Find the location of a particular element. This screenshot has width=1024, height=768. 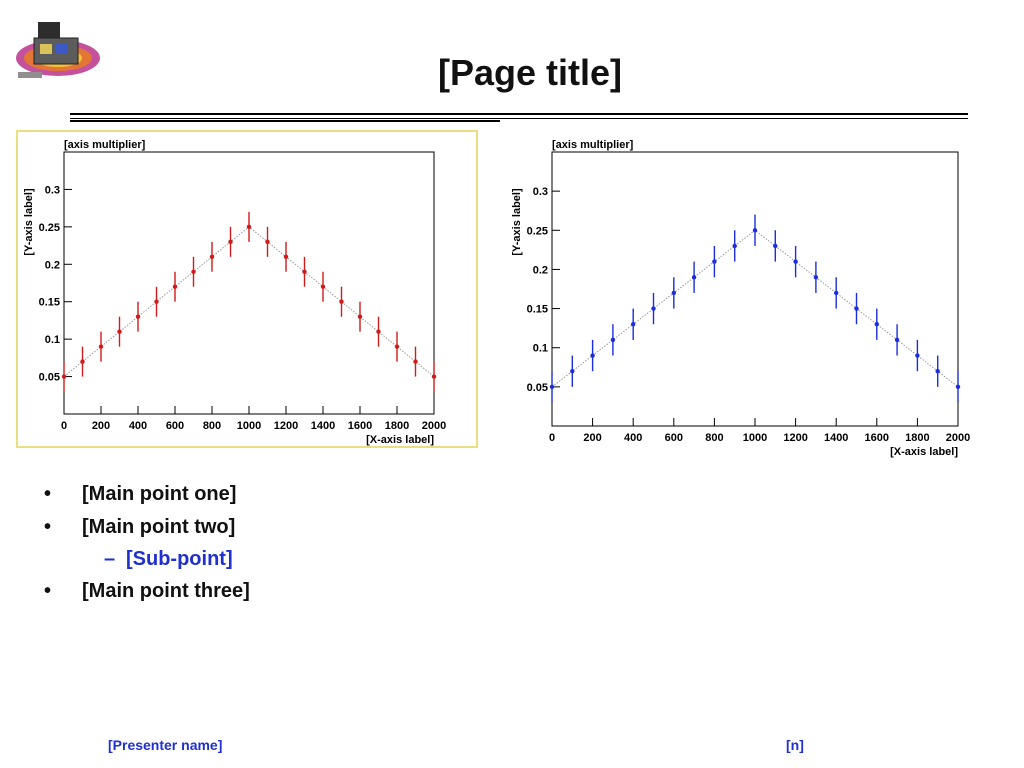

page-title: [Page title] is located at coordinates (530, 72).